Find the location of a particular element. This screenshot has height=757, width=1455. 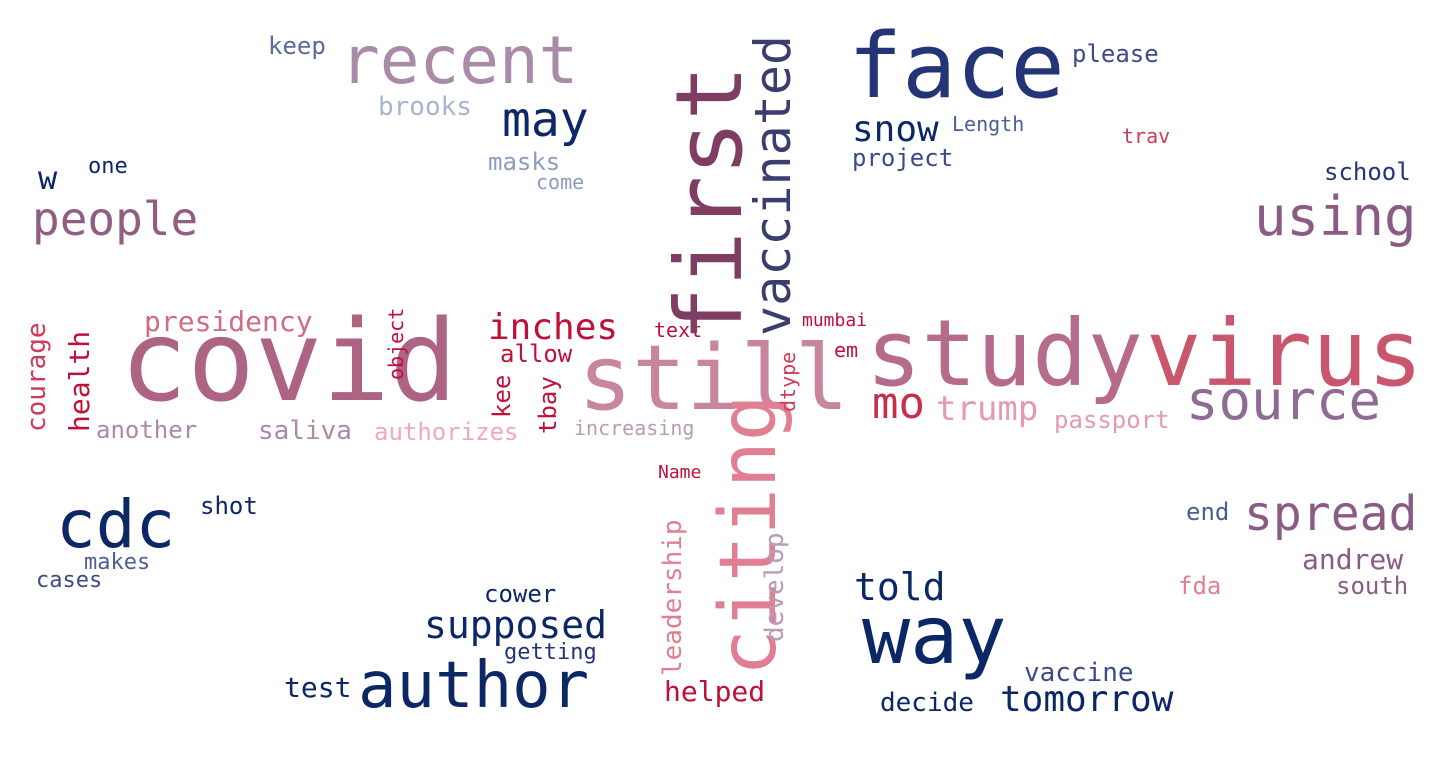

word-come: come is located at coordinates (560, 182).